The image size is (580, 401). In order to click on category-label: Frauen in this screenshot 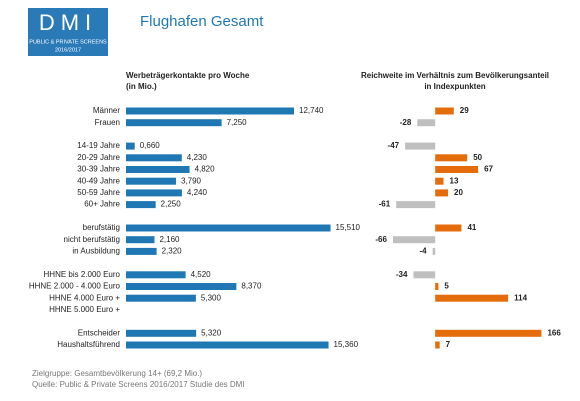, I will do `click(107, 122)`.